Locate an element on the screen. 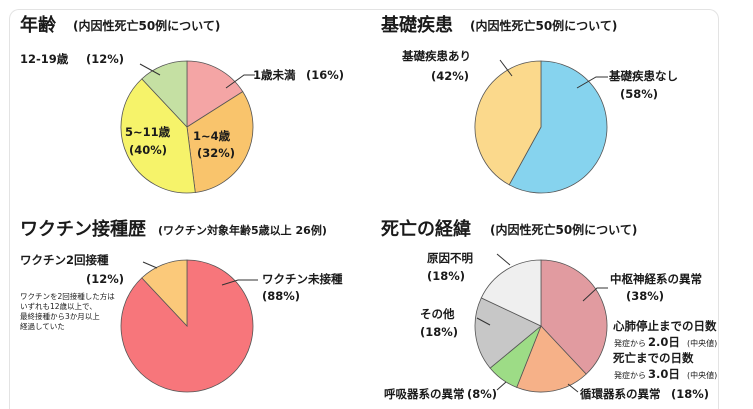 This screenshot has width=753, height=409. age-pie is located at coordinates (187, 127).